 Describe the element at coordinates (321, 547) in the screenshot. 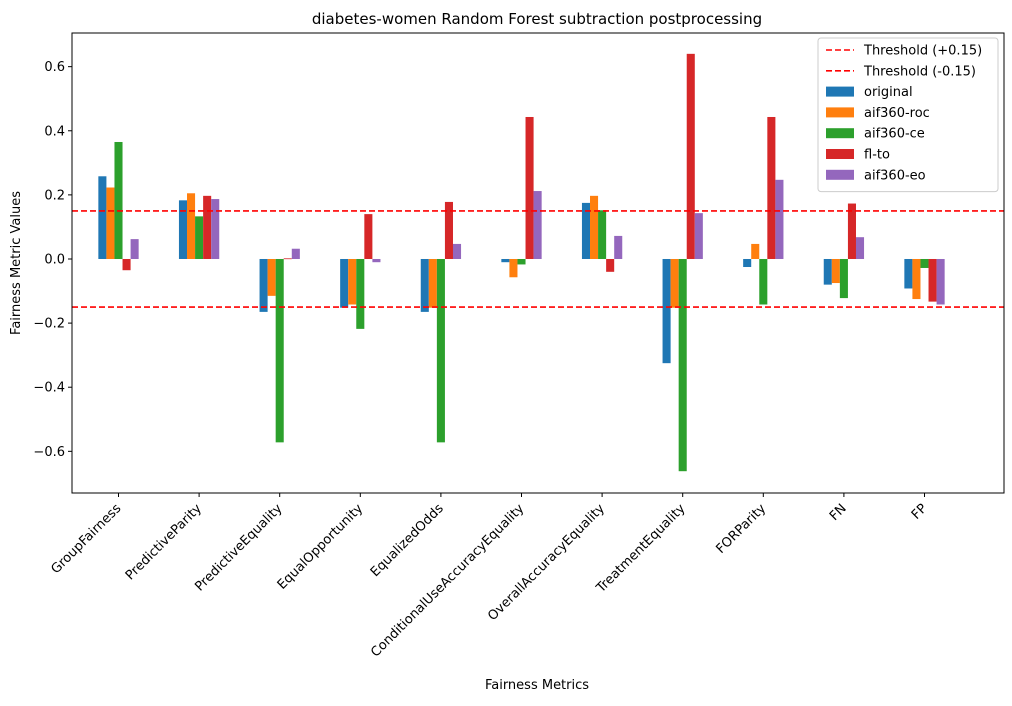

I see `x-tick-label: EqualOpportunity` at that location.